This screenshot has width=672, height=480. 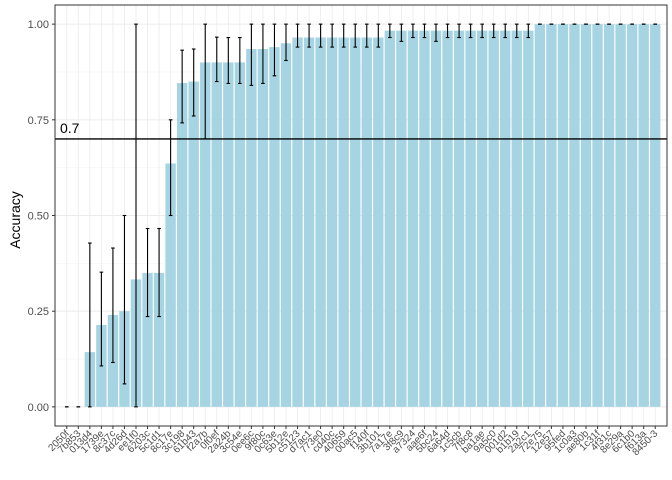 What do you see at coordinates (38, 312) in the screenshot?
I see `y-tick-label: 0.25` at bounding box center [38, 312].